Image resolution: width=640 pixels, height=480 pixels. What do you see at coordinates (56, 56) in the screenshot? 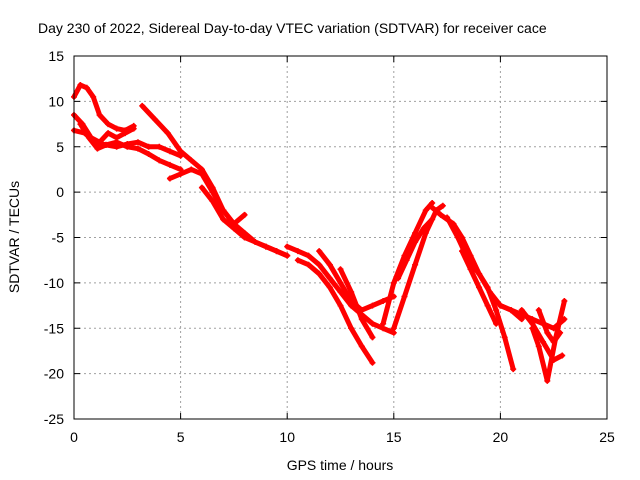
I see `y-tick-label: 15` at bounding box center [56, 56].